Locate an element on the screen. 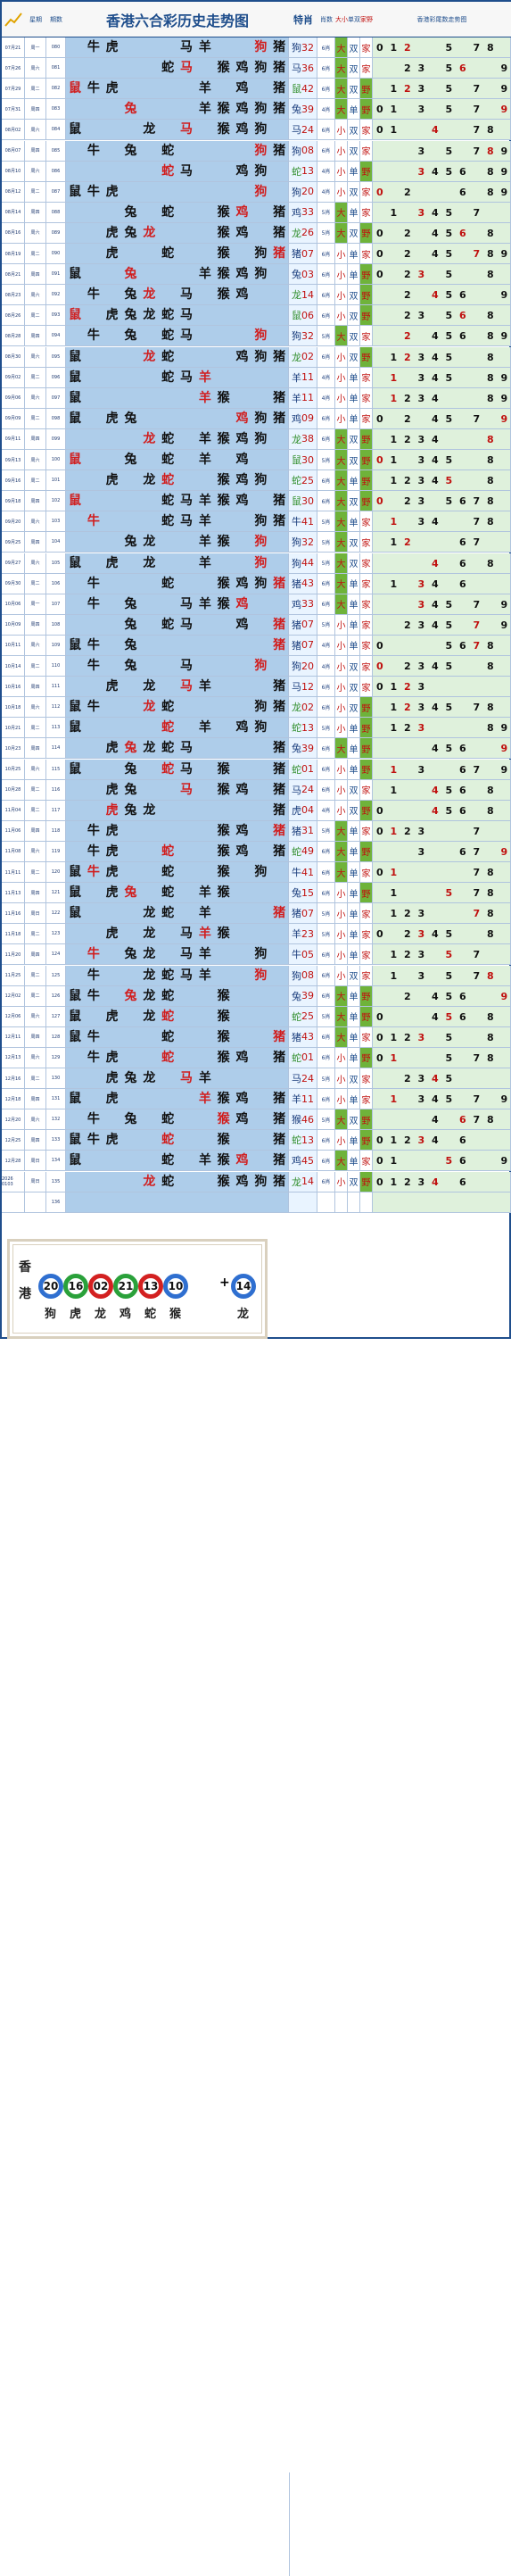 Image resolution: width=511 pixels, height=2576 pixels. date-cell: 10月16 is located at coordinates (14, 688).